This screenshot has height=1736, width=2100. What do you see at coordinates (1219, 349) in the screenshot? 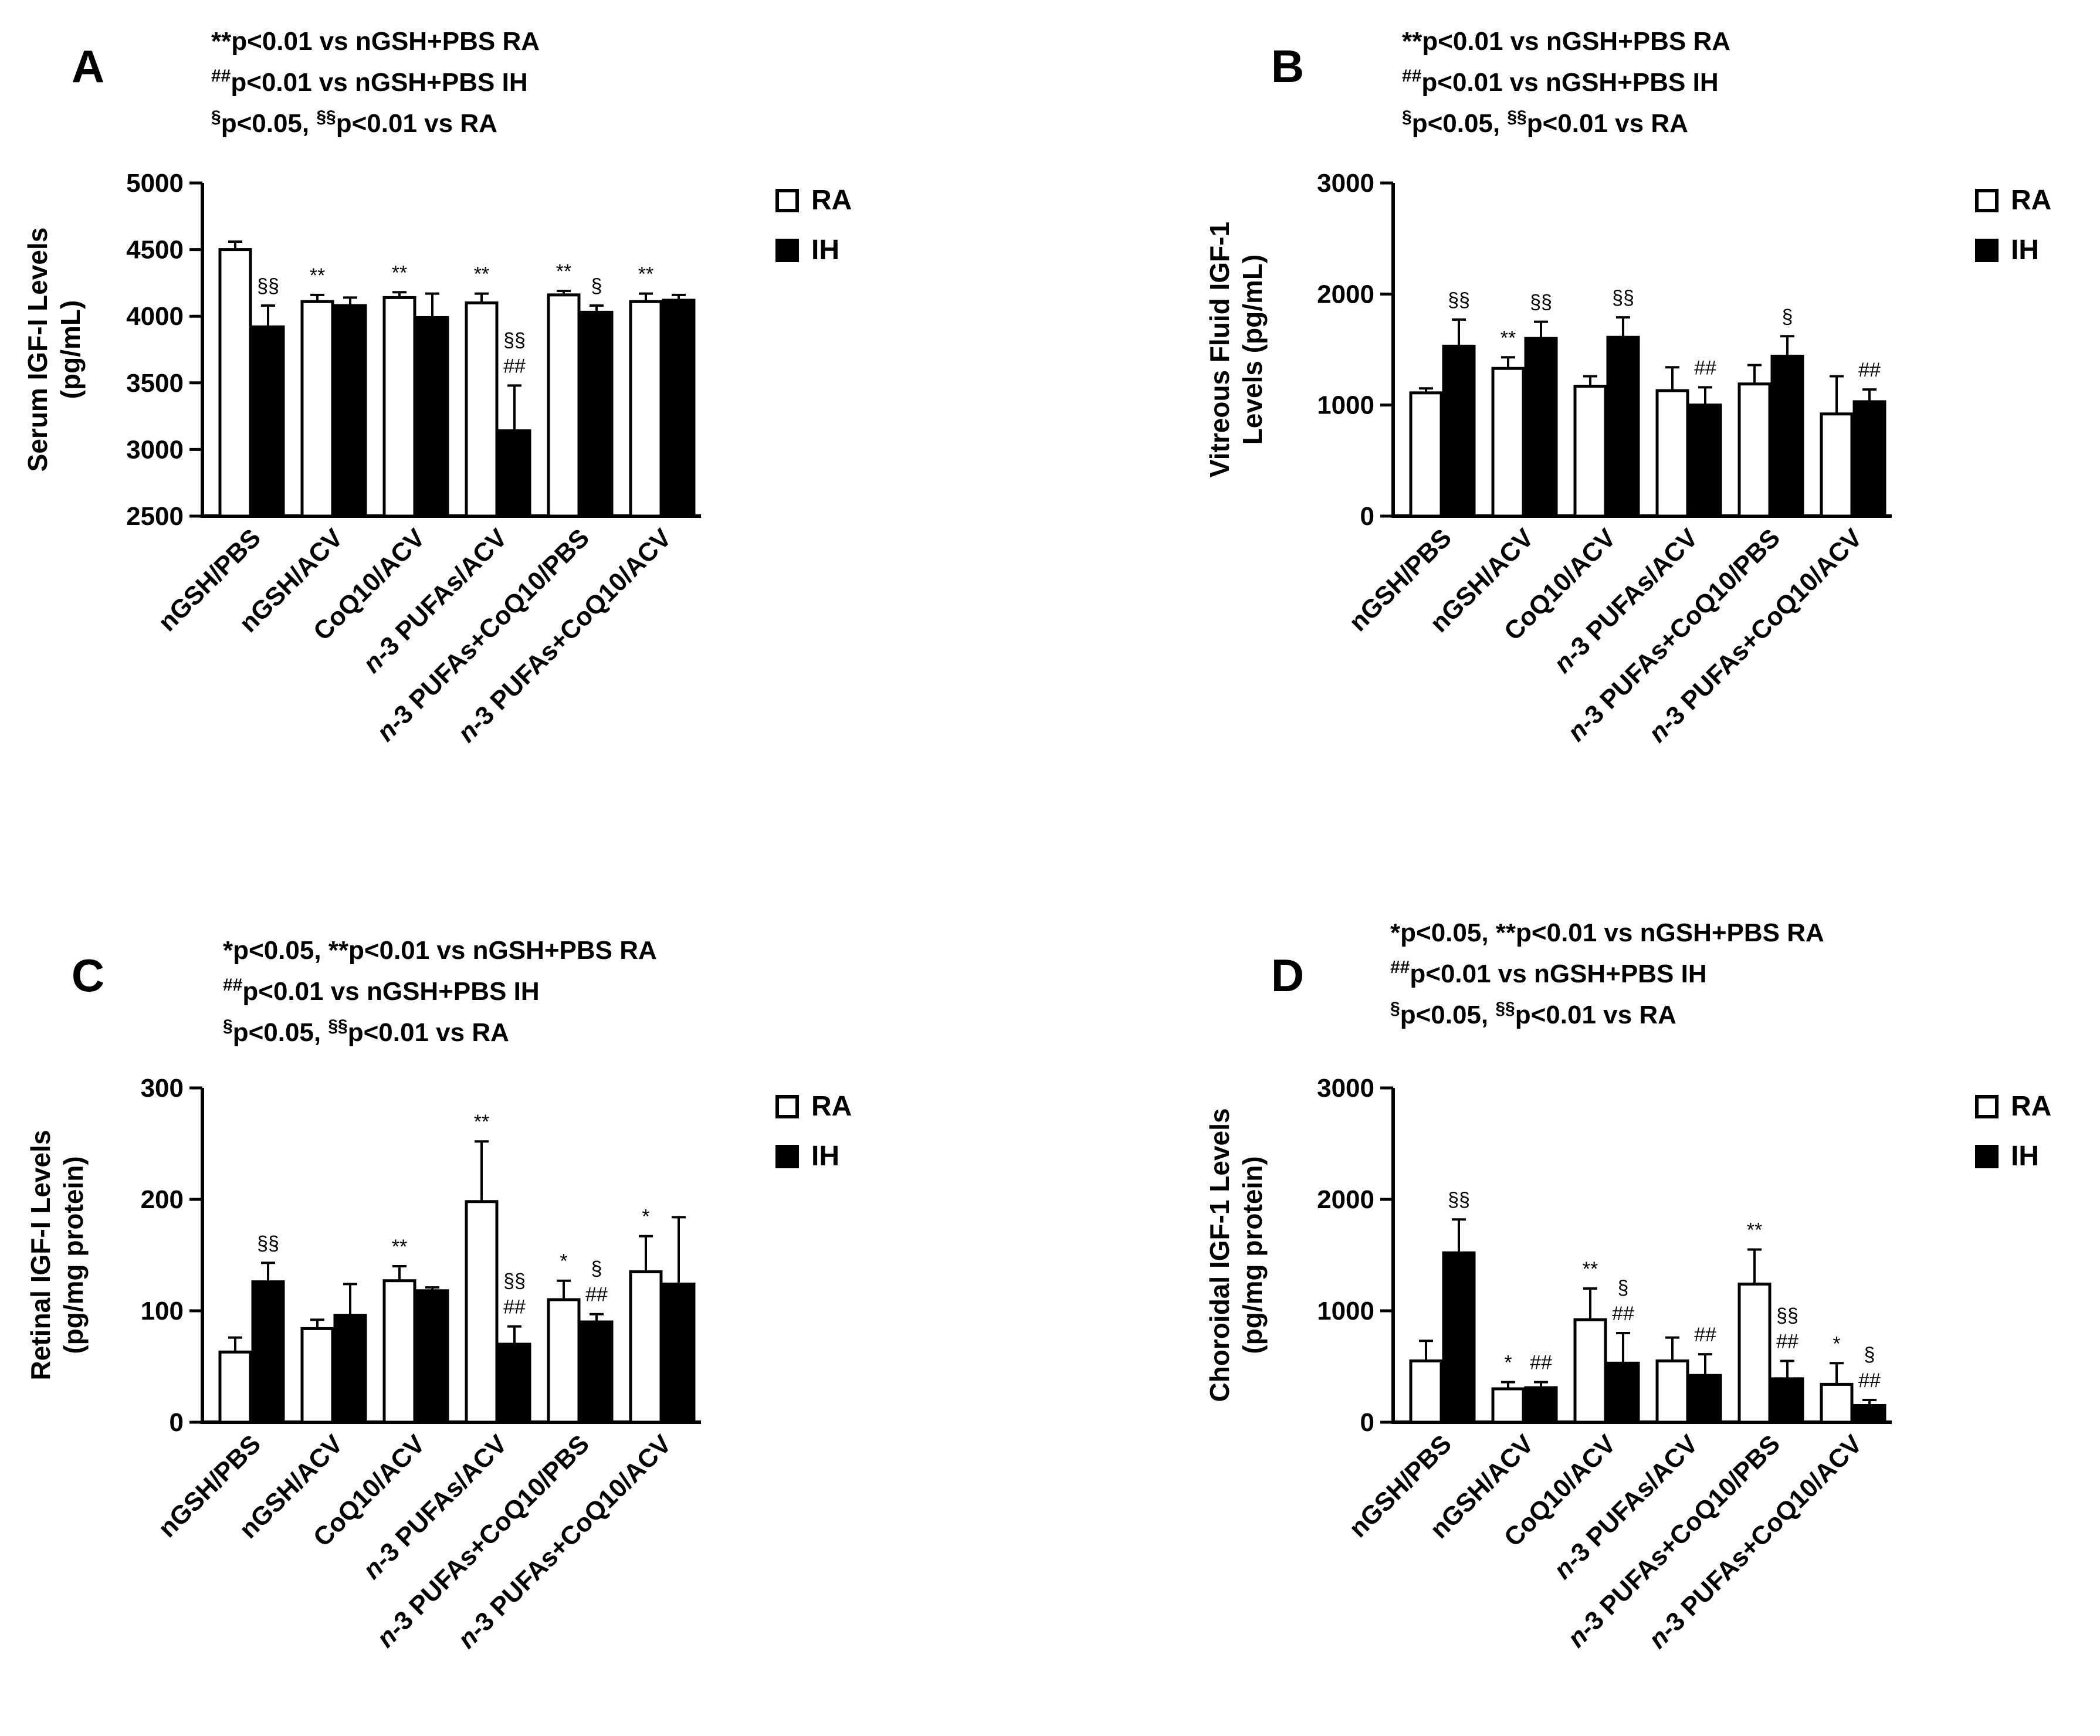
I see `y-axis-label-line: Vitreous Fluid IGF-1` at bounding box center [1219, 349].